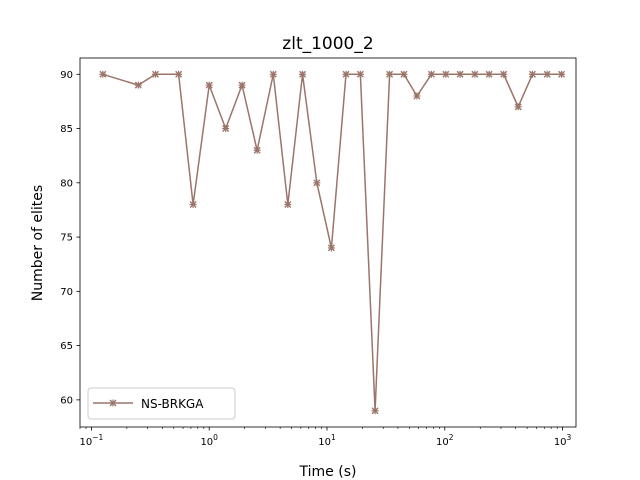 Image resolution: width=640 pixels, height=480 pixels. I want to click on y-axis-label: Number of elites, so click(38, 243).